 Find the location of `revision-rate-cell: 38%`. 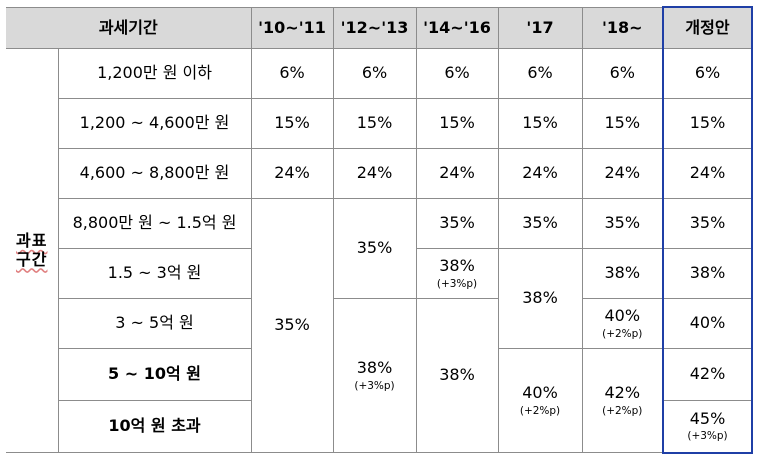

revision-rate-cell: 38% is located at coordinates (708, 273).